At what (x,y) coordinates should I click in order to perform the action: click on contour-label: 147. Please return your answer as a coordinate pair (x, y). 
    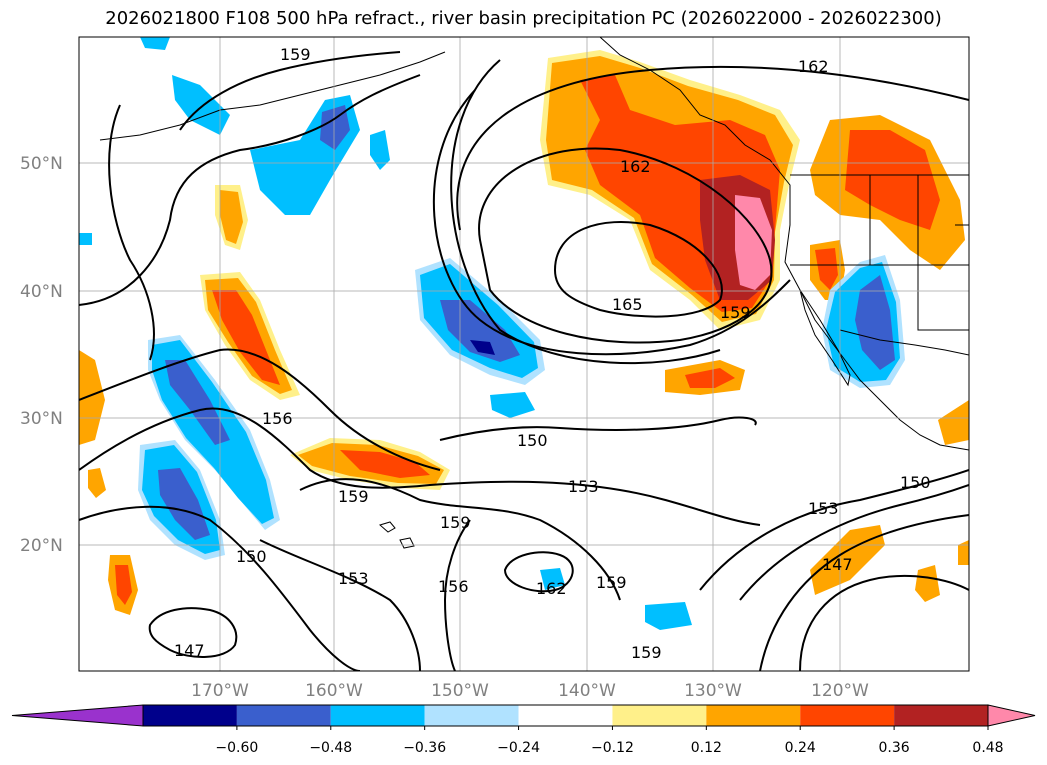
    Looking at the image, I should click on (837, 564).